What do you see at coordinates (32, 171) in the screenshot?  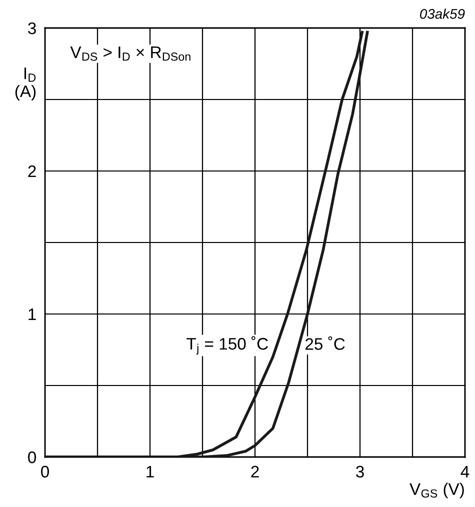 I see `y-tick-label: 2` at bounding box center [32, 171].